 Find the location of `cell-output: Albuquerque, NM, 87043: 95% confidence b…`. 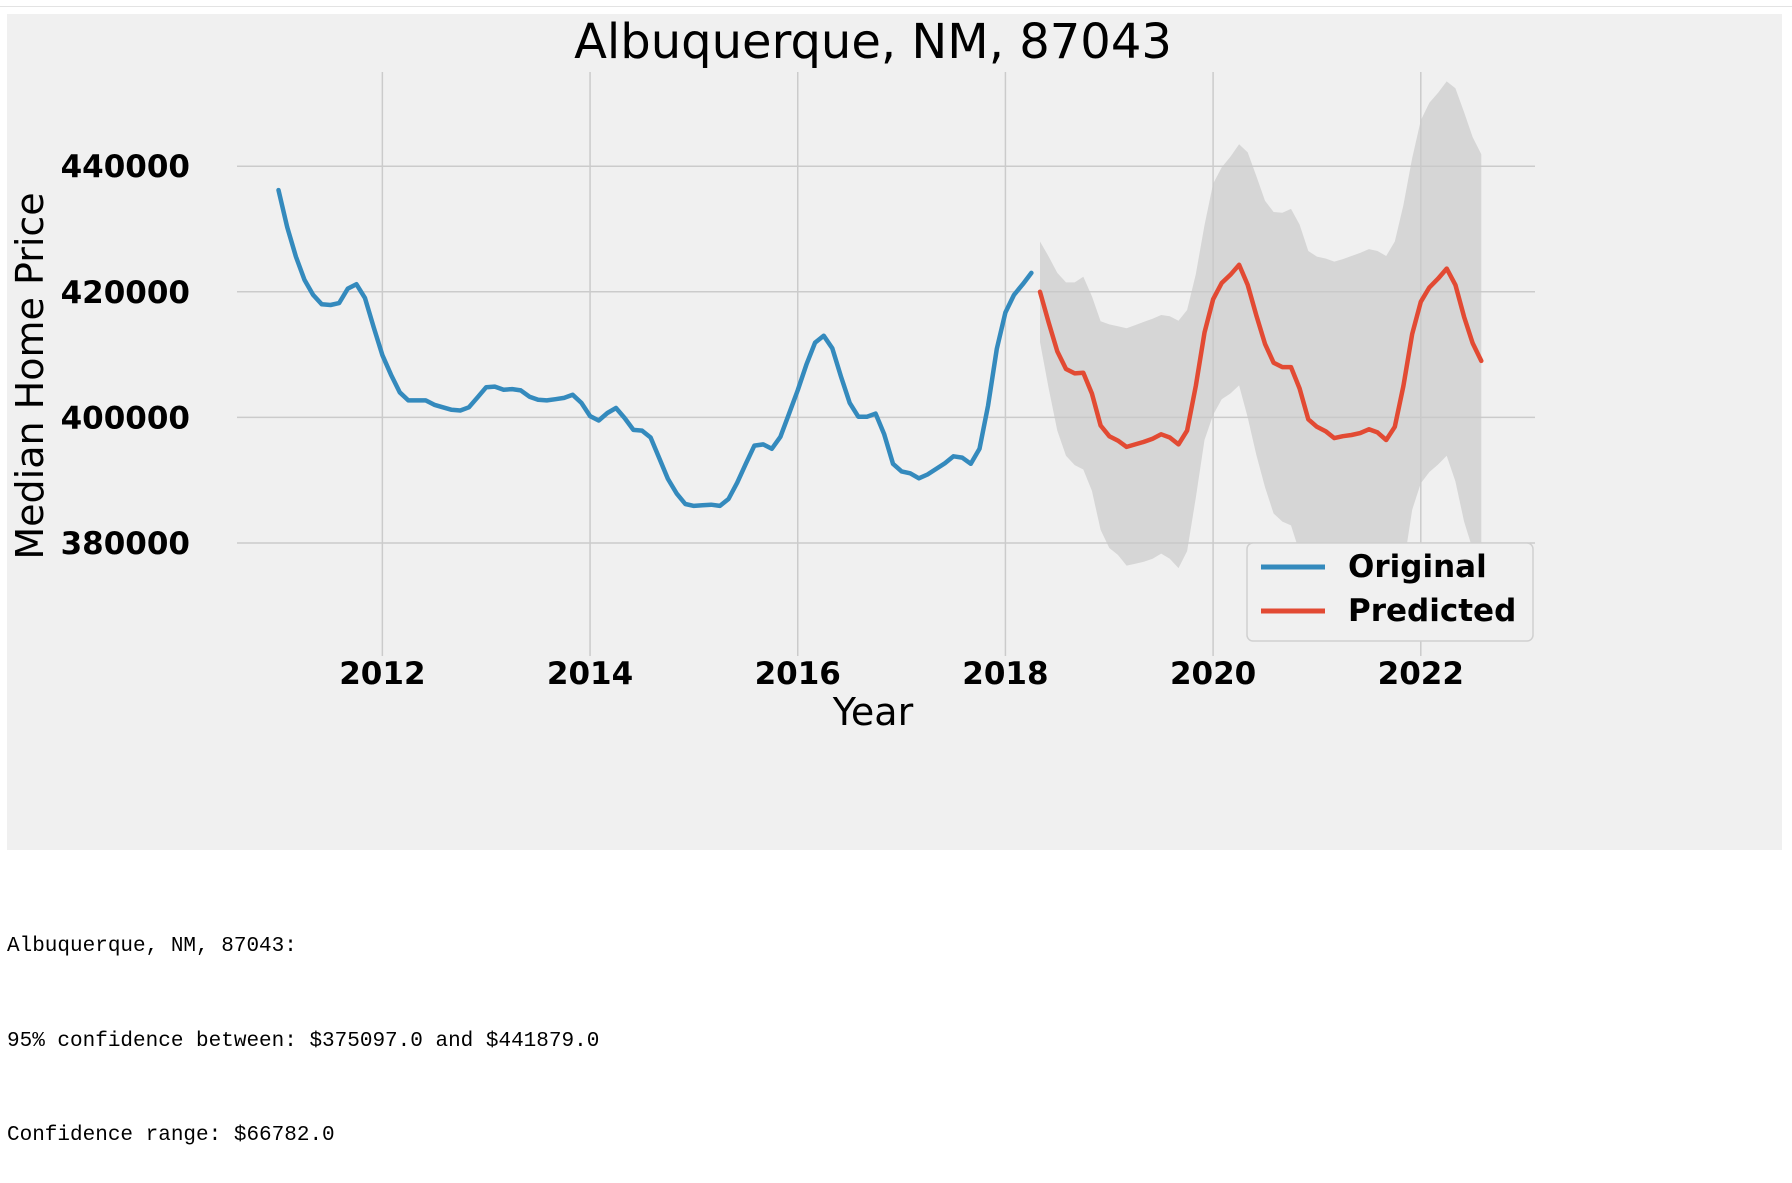

cell-output: Albuquerque, NM, 87043: 95% confidence b… is located at coordinates (303, 1025).